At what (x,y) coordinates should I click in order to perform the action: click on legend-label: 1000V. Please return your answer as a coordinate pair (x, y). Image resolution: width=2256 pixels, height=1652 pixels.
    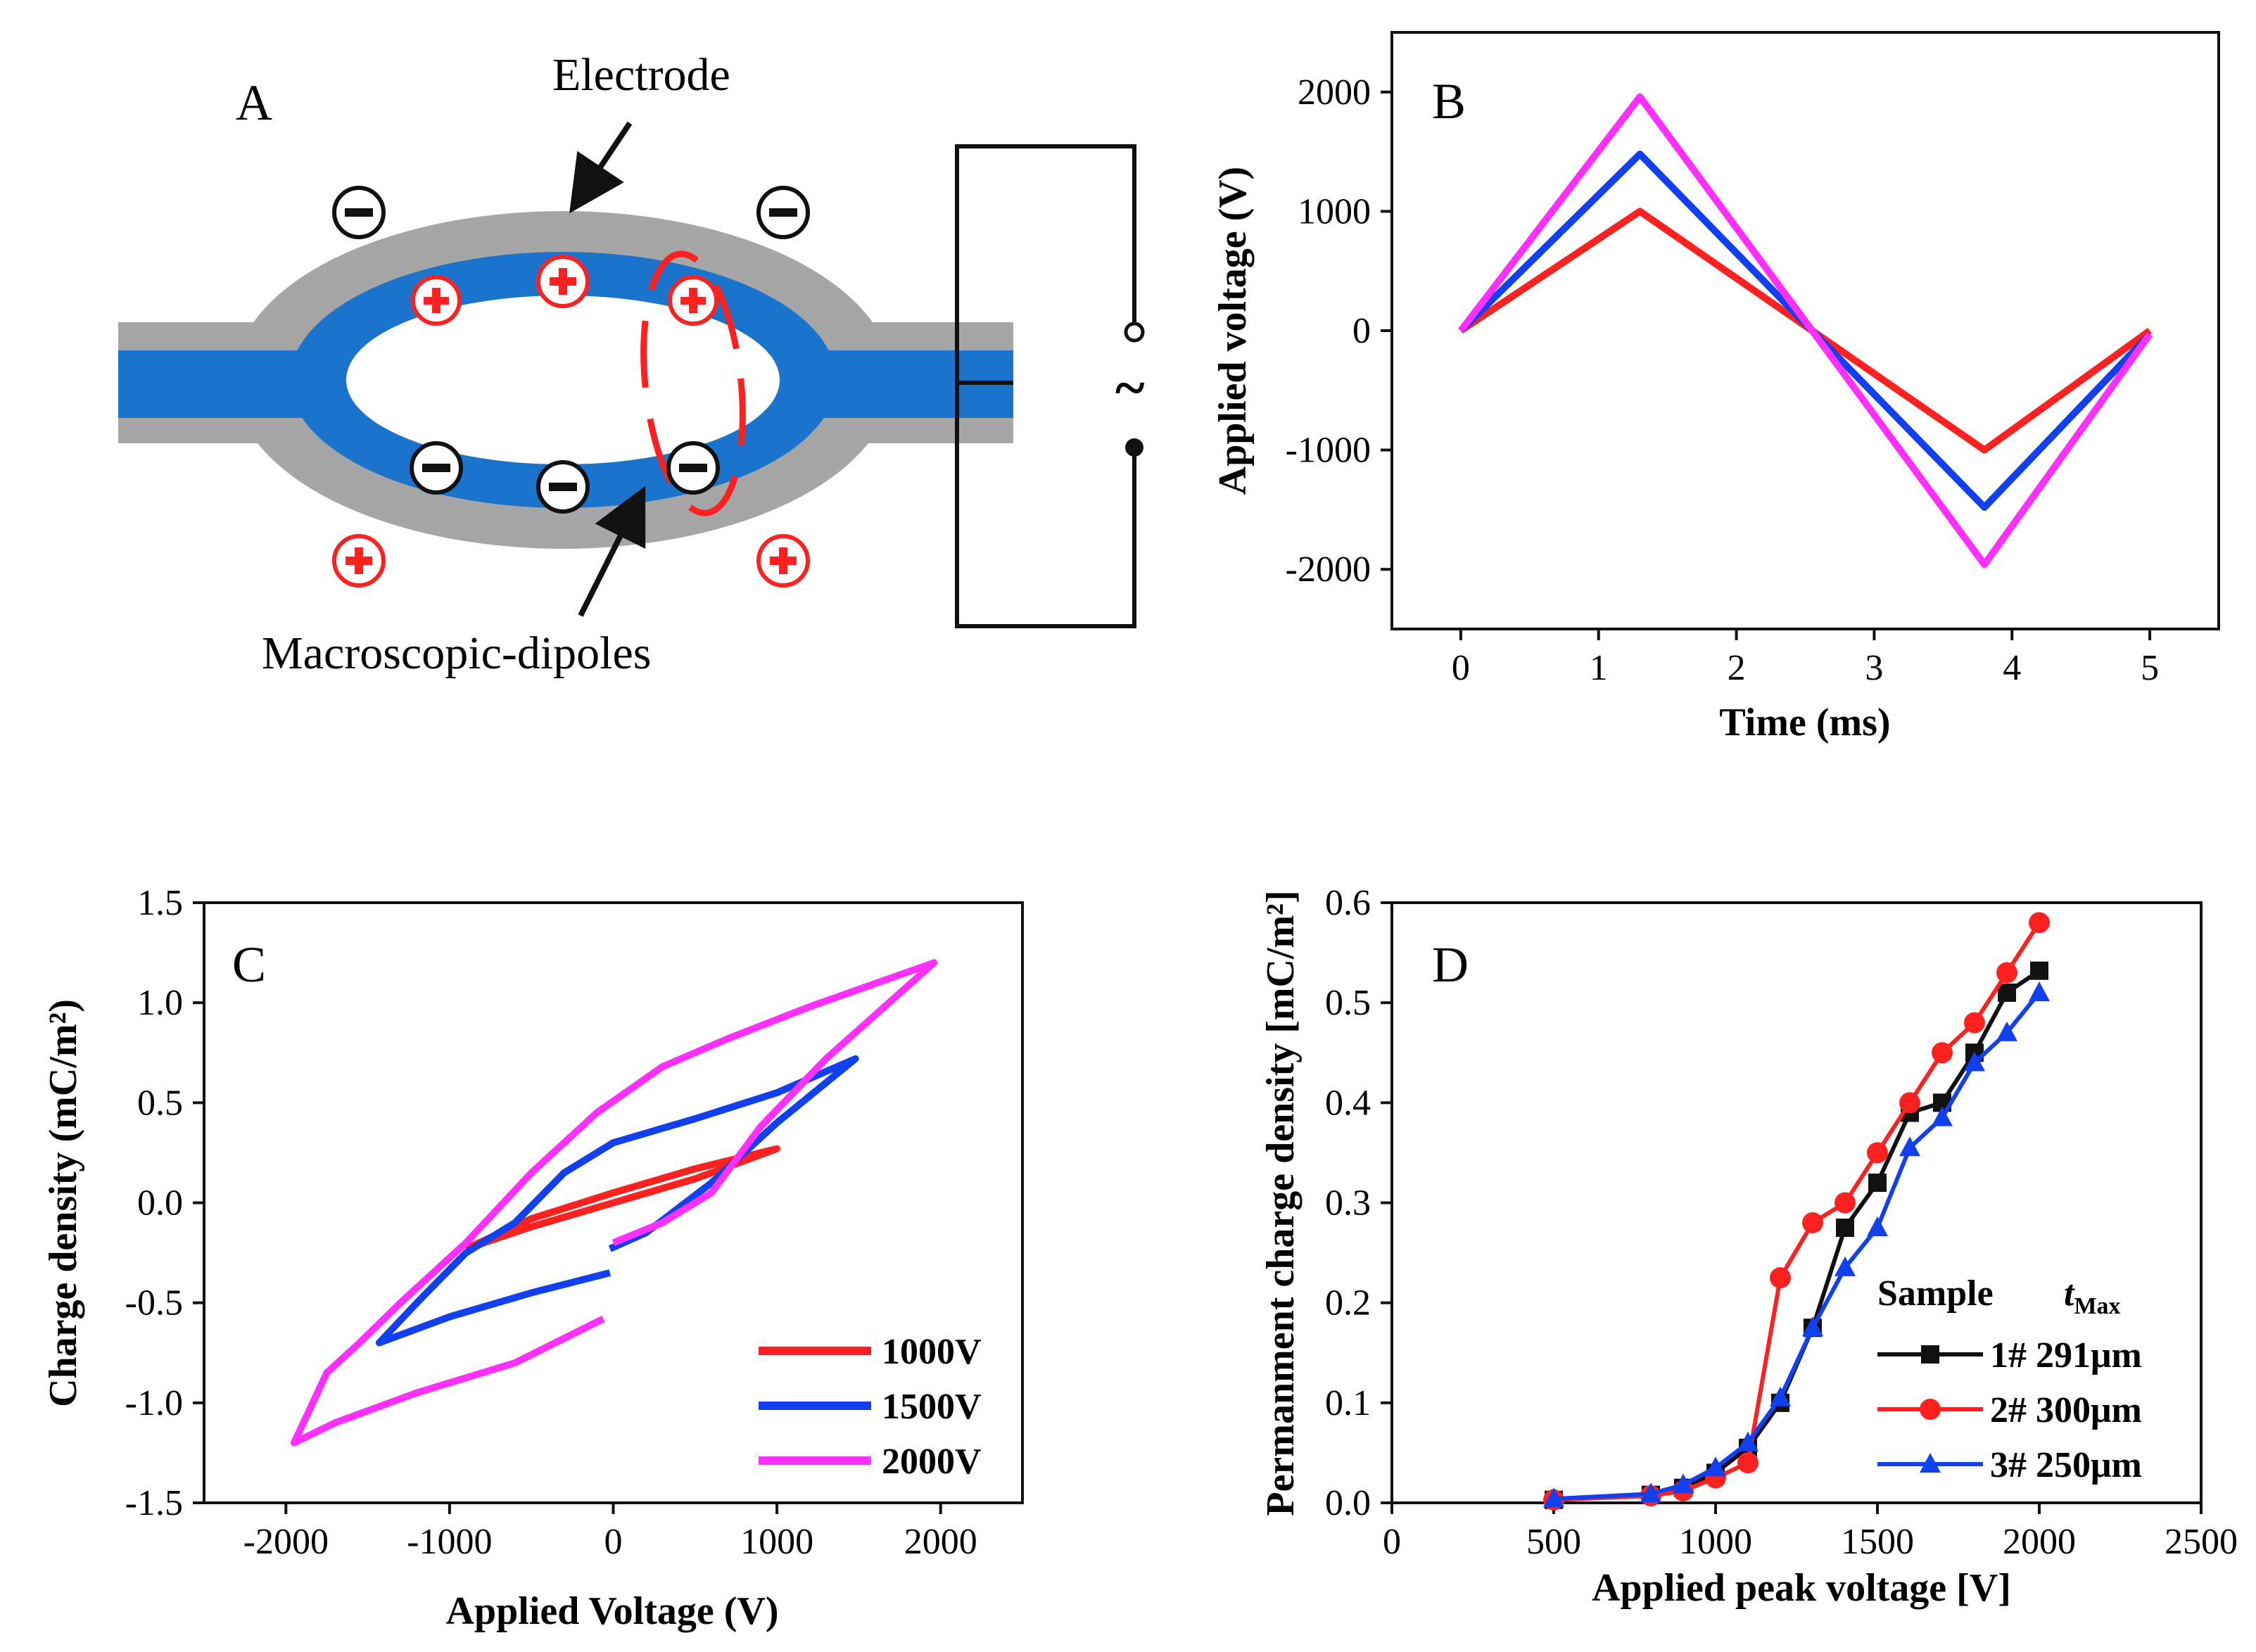
    Looking at the image, I should click on (932, 1352).